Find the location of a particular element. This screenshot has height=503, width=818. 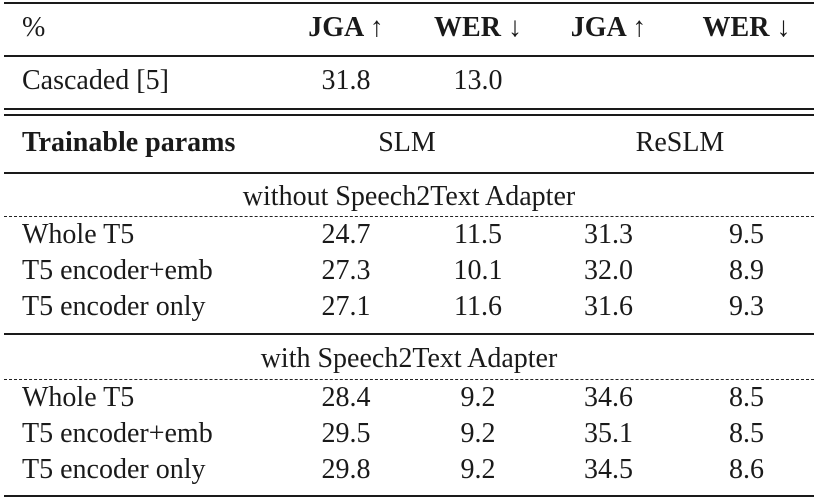

double-rule-bottom is located at coordinates (409, 115).